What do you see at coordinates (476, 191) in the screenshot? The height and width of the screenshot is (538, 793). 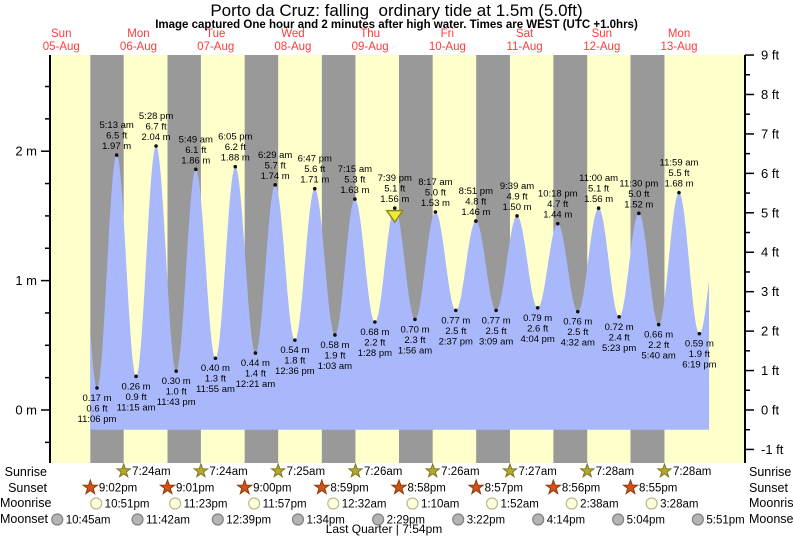 I see `svg-text: 8:51 pm` at bounding box center [476, 191].